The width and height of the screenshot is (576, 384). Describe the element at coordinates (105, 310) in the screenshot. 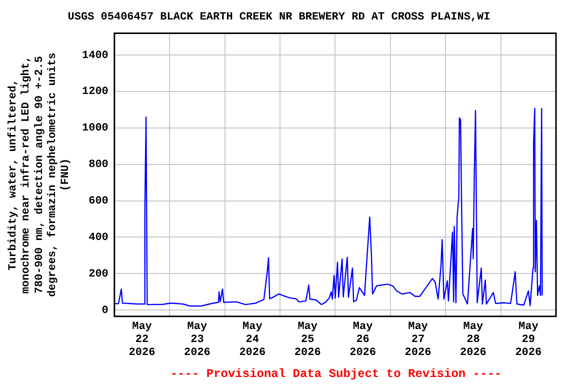

I see `y-tick-label: 0` at that location.